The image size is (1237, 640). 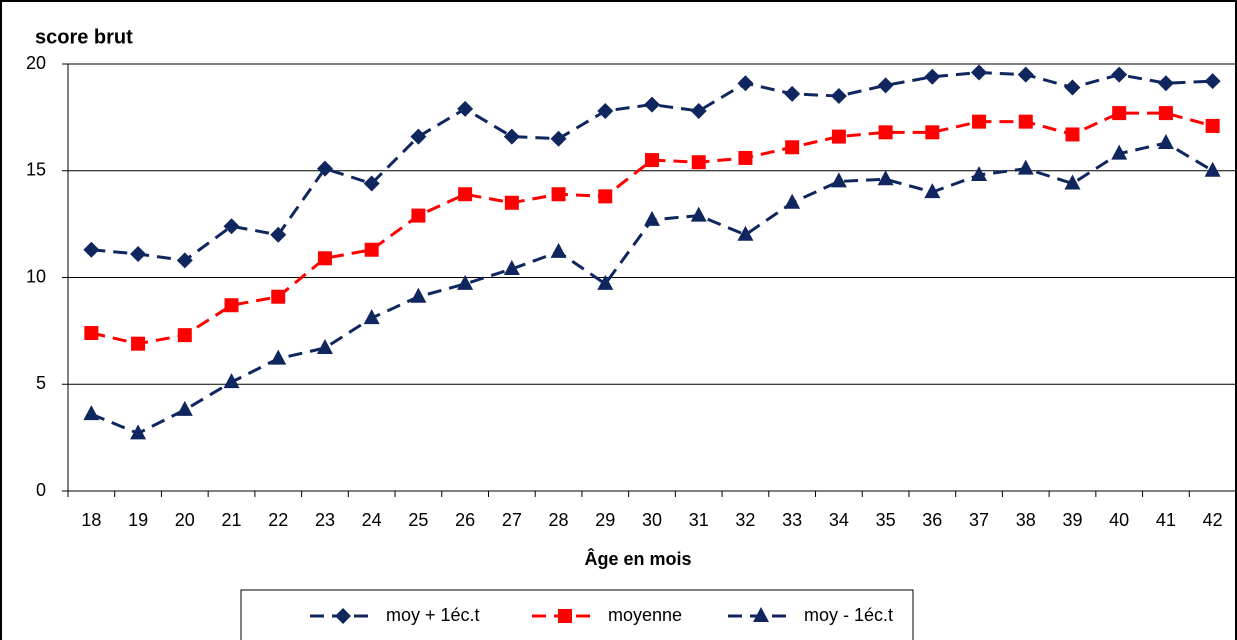 What do you see at coordinates (699, 520) in the screenshot?
I see `x-tick-label: 31` at bounding box center [699, 520].